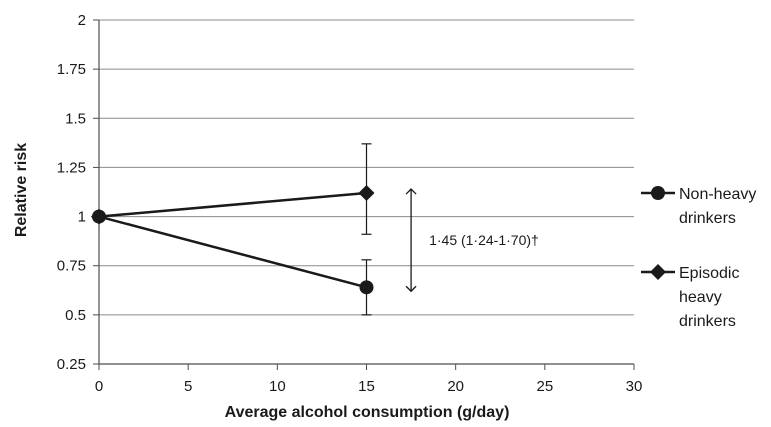 This screenshot has height=427, width=771. I want to click on y-tick-label: 1, so click(82, 217).